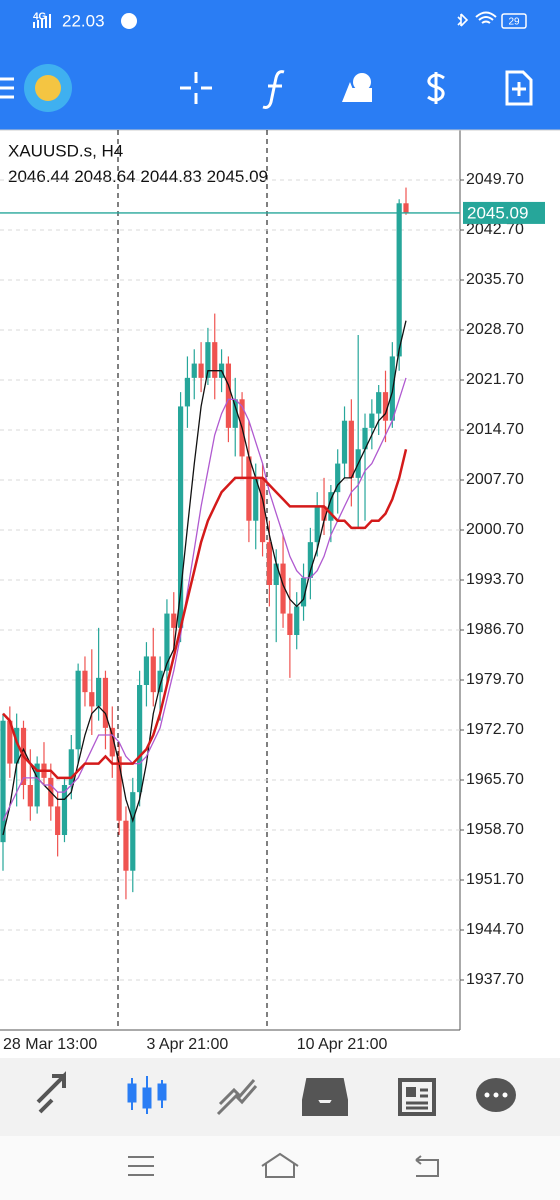 This screenshot has height=1200, width=560. I want to click on app-bar, so click(280, 65).